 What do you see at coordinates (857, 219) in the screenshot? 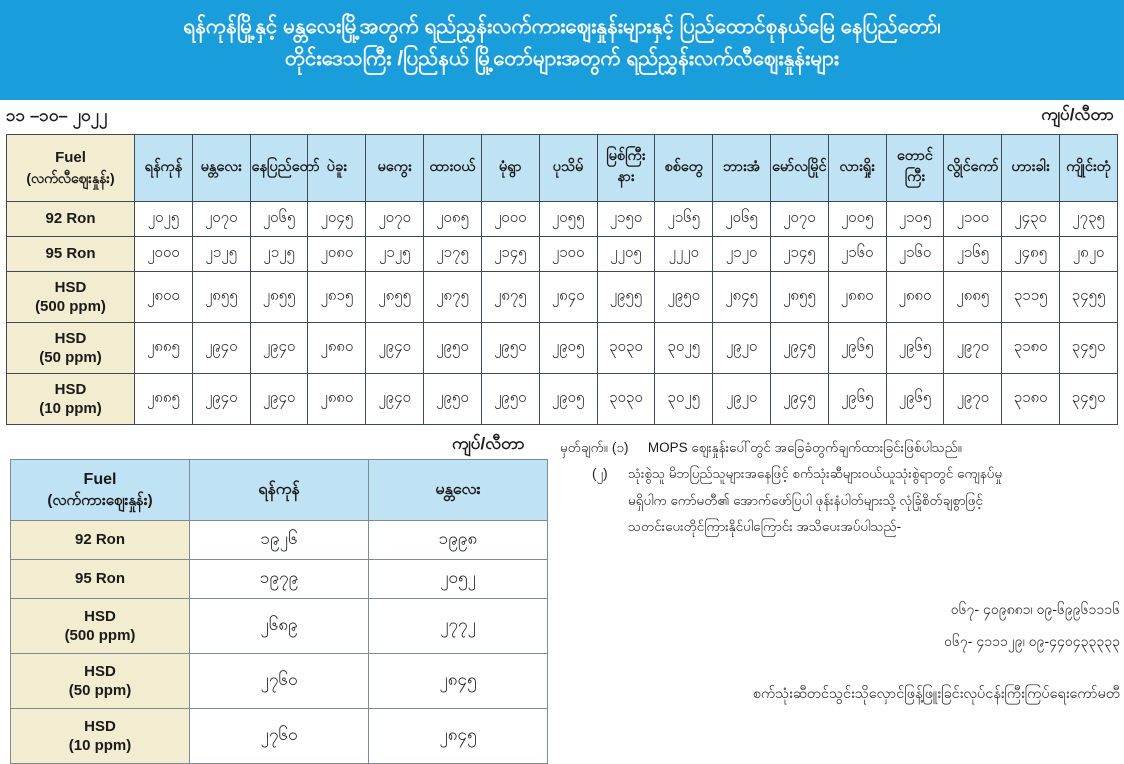
I see `price-cell-r0-c12: ၂၀၀၅` at bounding box center [857, 219].